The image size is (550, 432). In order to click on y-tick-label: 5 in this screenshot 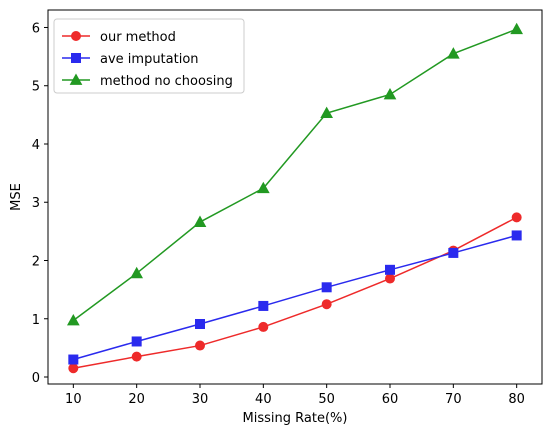, I will do `click(36, 87)`.